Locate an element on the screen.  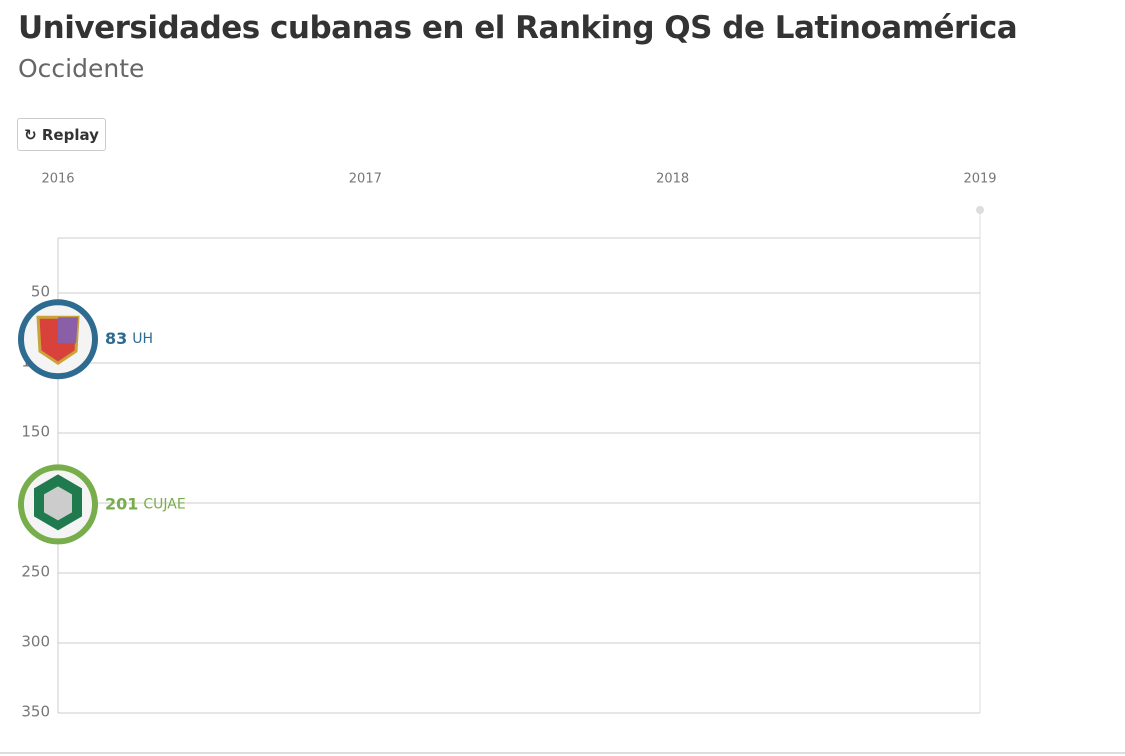
y-tick-label: 300 is located at coordinates (35, 642).